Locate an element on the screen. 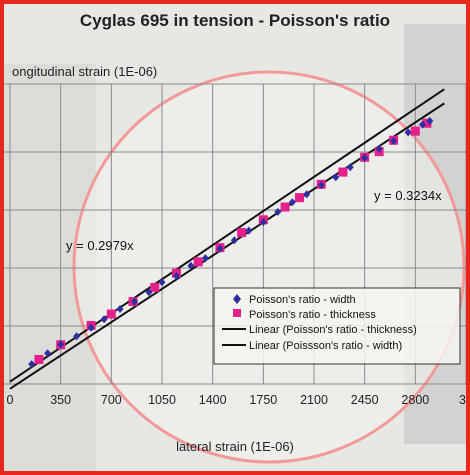  legend-label-trend-width: Linear (Poissson's ratio - width) is located at coordinates (325, 346).